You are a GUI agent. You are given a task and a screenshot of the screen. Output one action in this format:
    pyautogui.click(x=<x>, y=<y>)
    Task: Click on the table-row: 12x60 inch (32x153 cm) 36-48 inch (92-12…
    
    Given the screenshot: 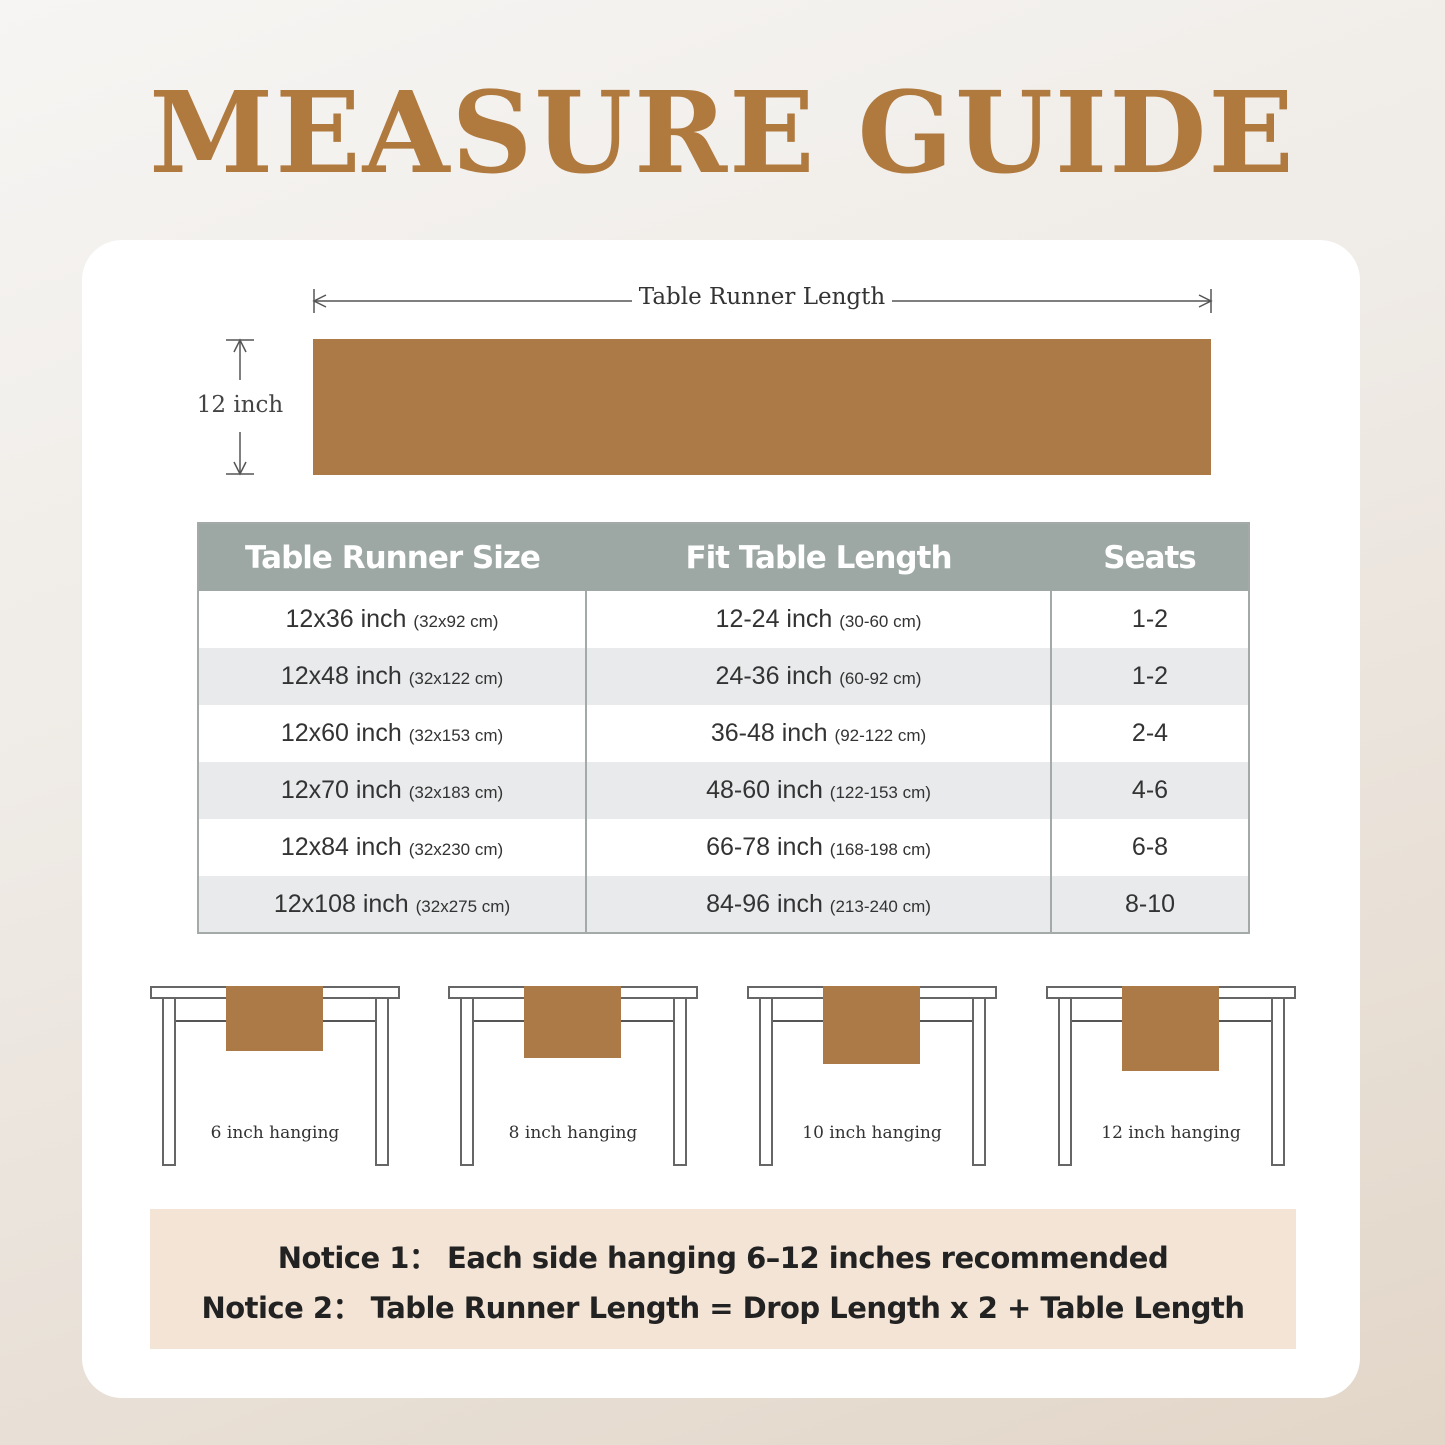 What is the action you would take?
    pyautogui.click(x=723, y=733)
    